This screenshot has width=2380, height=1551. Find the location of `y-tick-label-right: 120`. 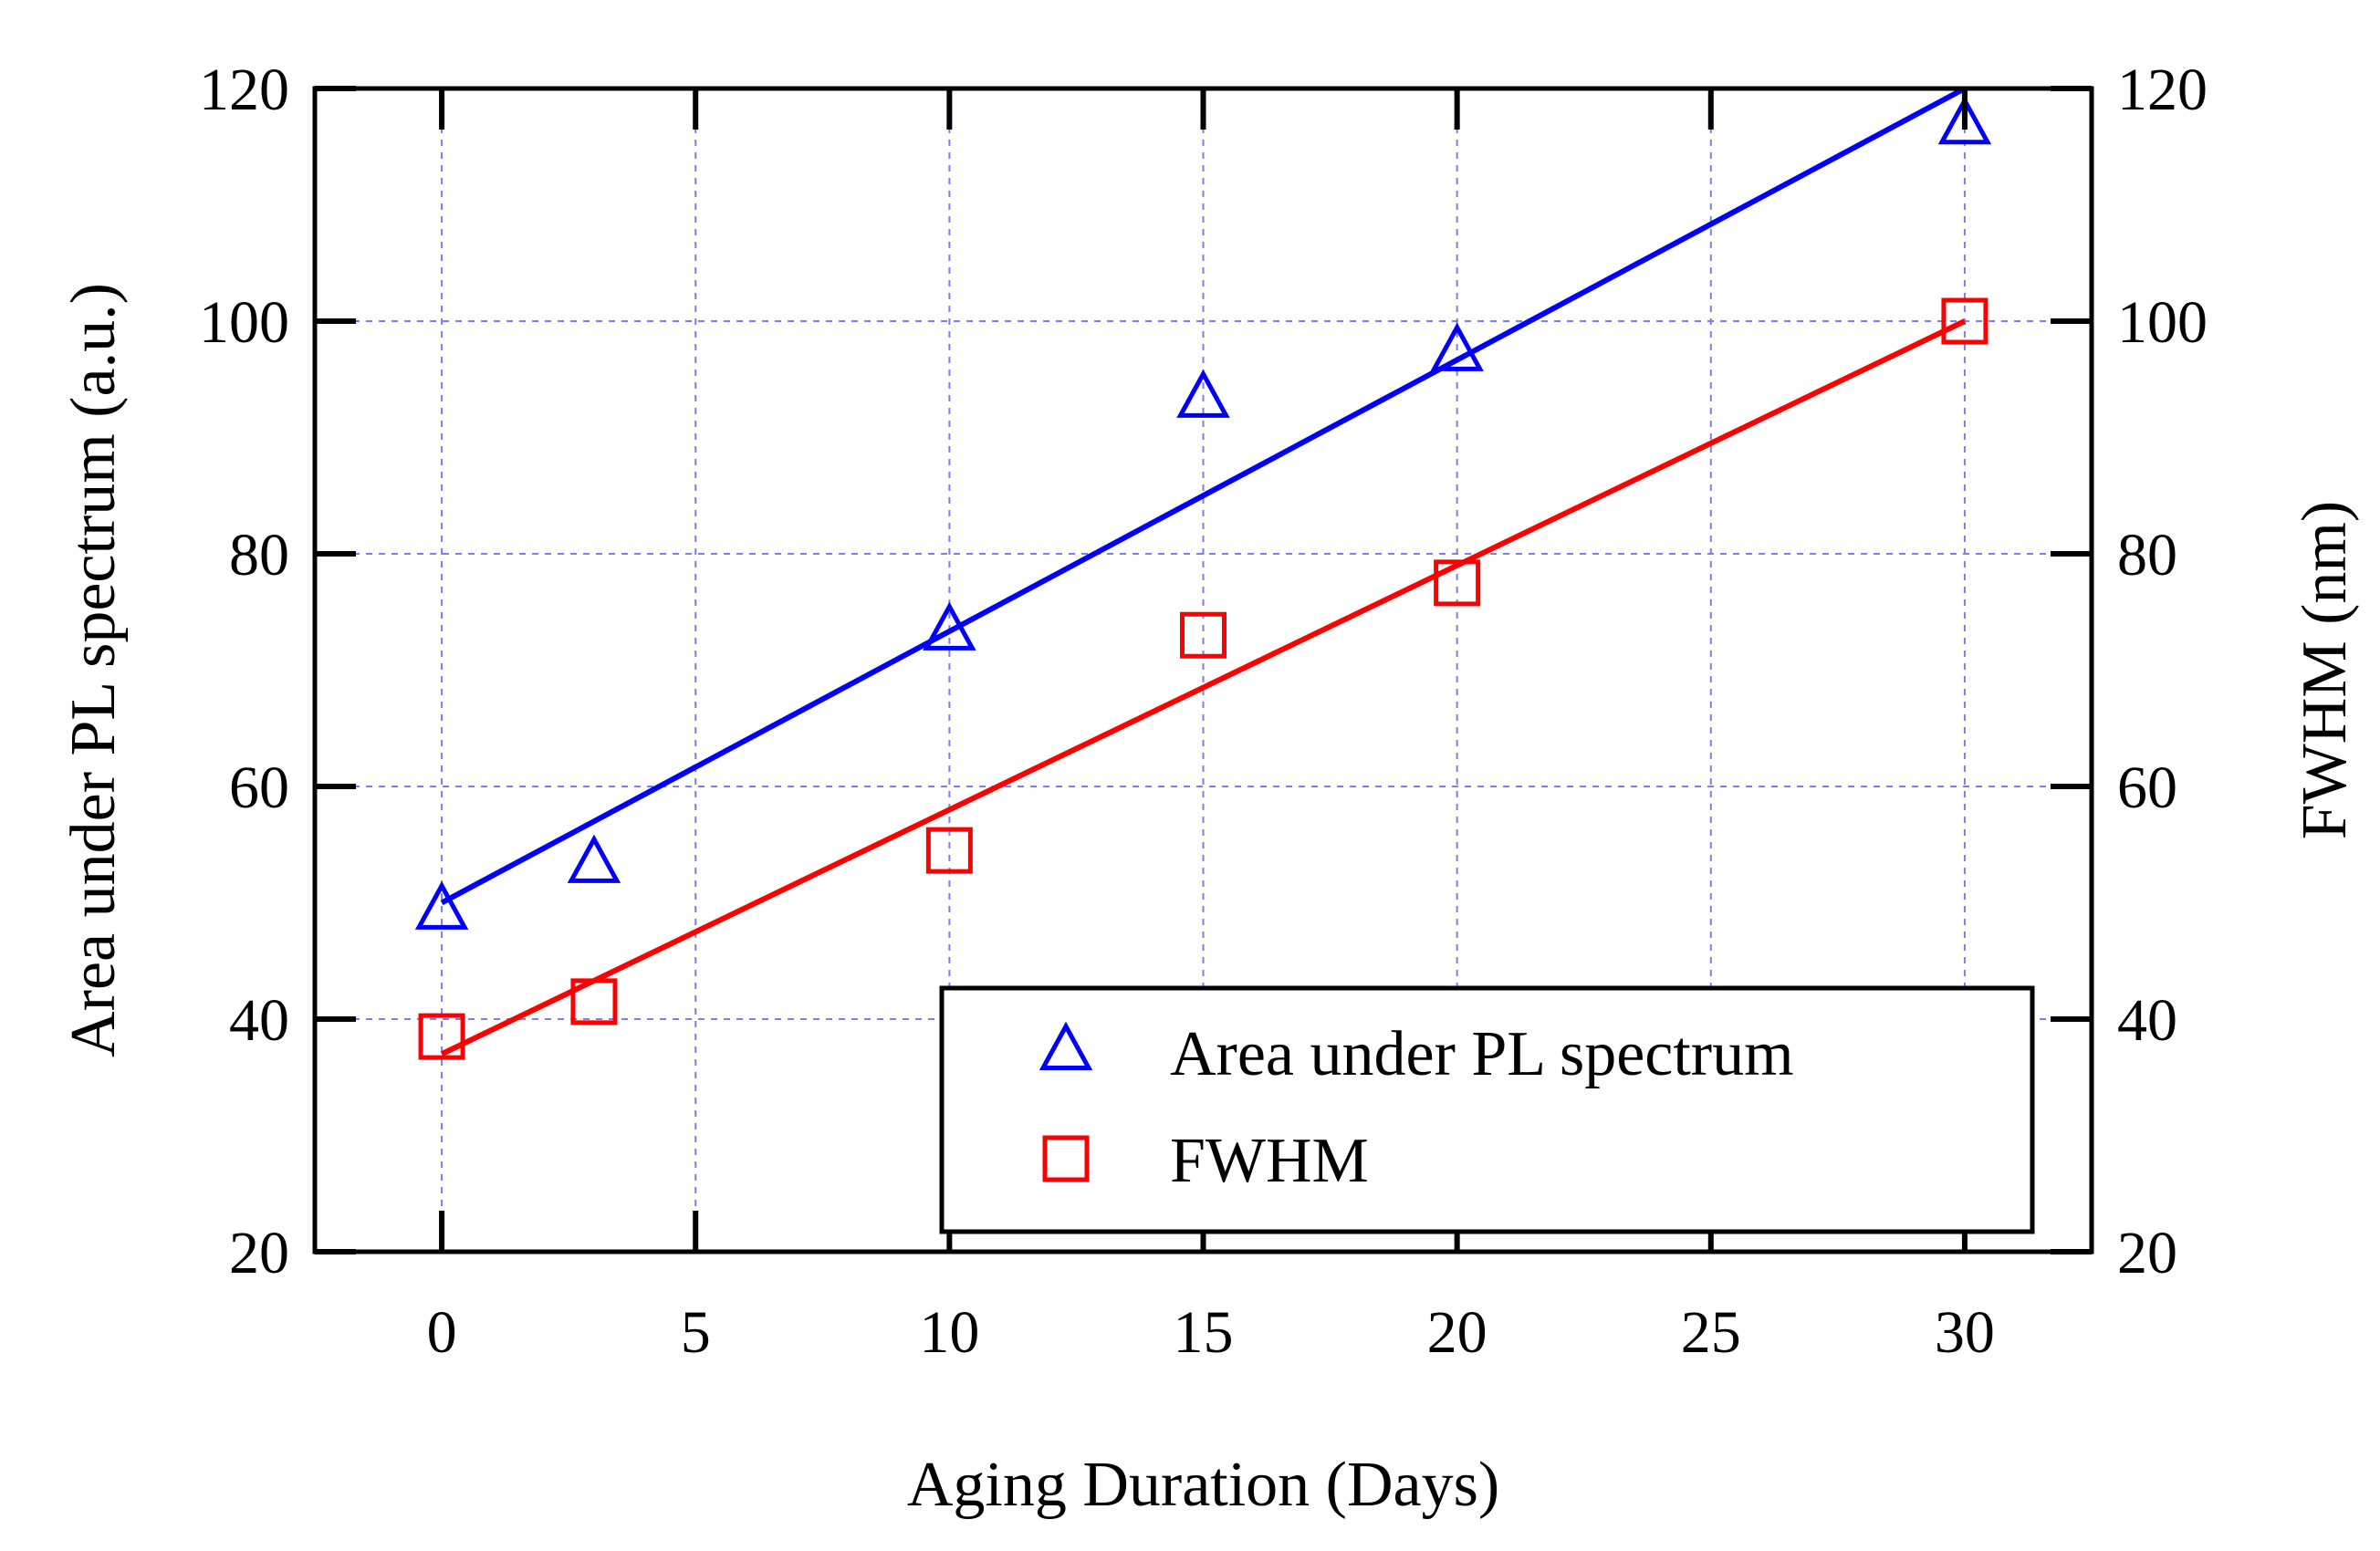

y-tick-label-right: 120 is located at coordinates (2162, 90).